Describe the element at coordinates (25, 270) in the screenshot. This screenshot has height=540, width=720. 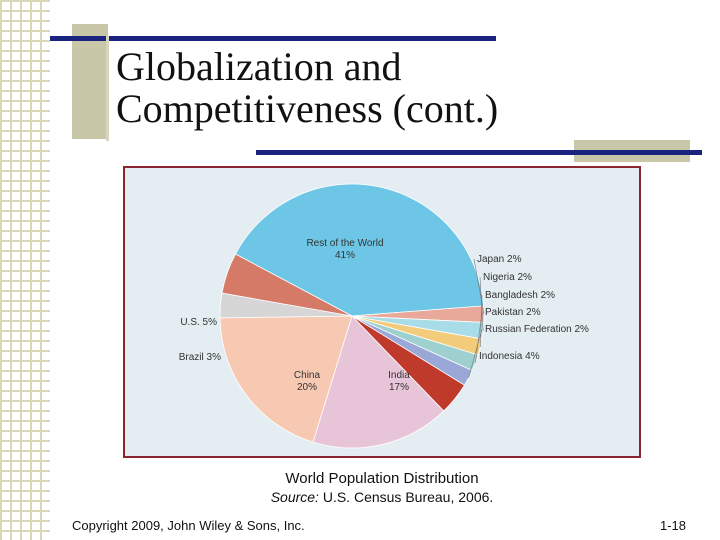
I see `left-grid-decoration` at that location.